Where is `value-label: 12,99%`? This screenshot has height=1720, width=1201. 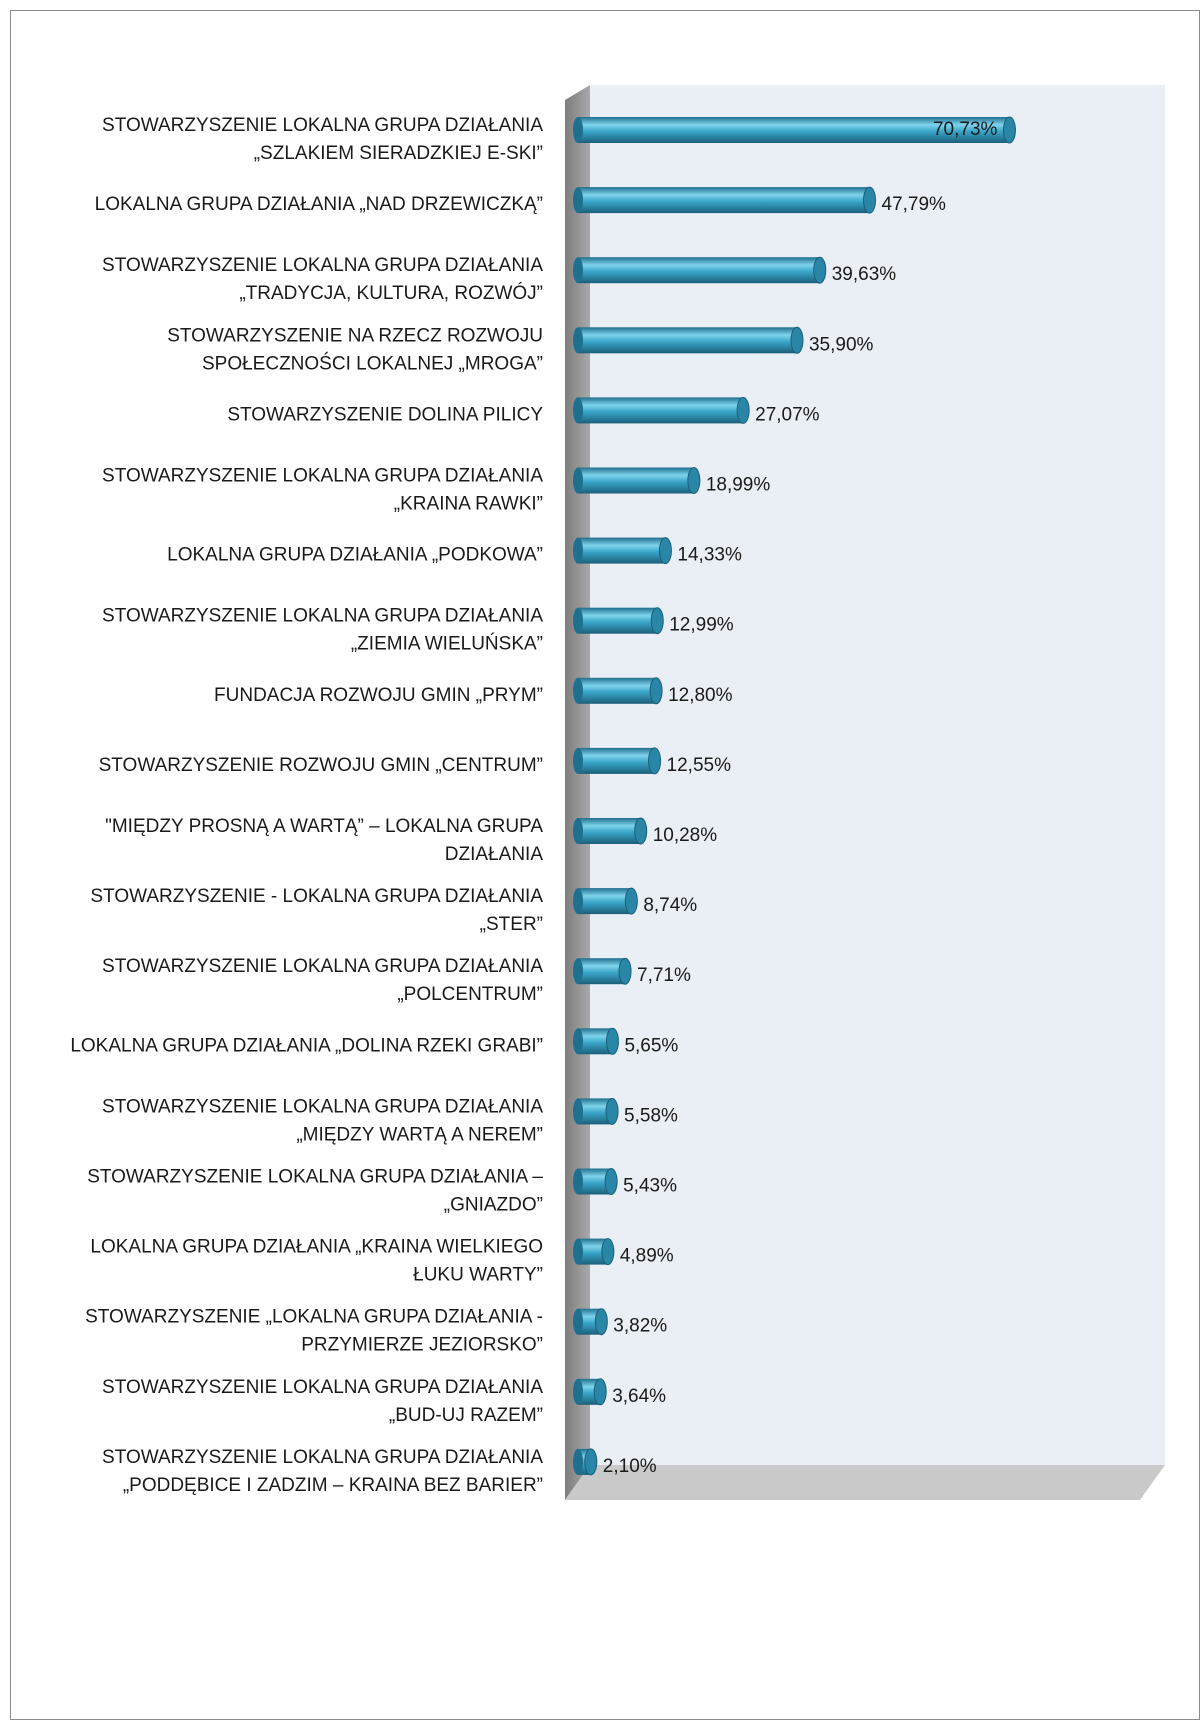 value-label: 12,99% is located at coordinates (701, 625).